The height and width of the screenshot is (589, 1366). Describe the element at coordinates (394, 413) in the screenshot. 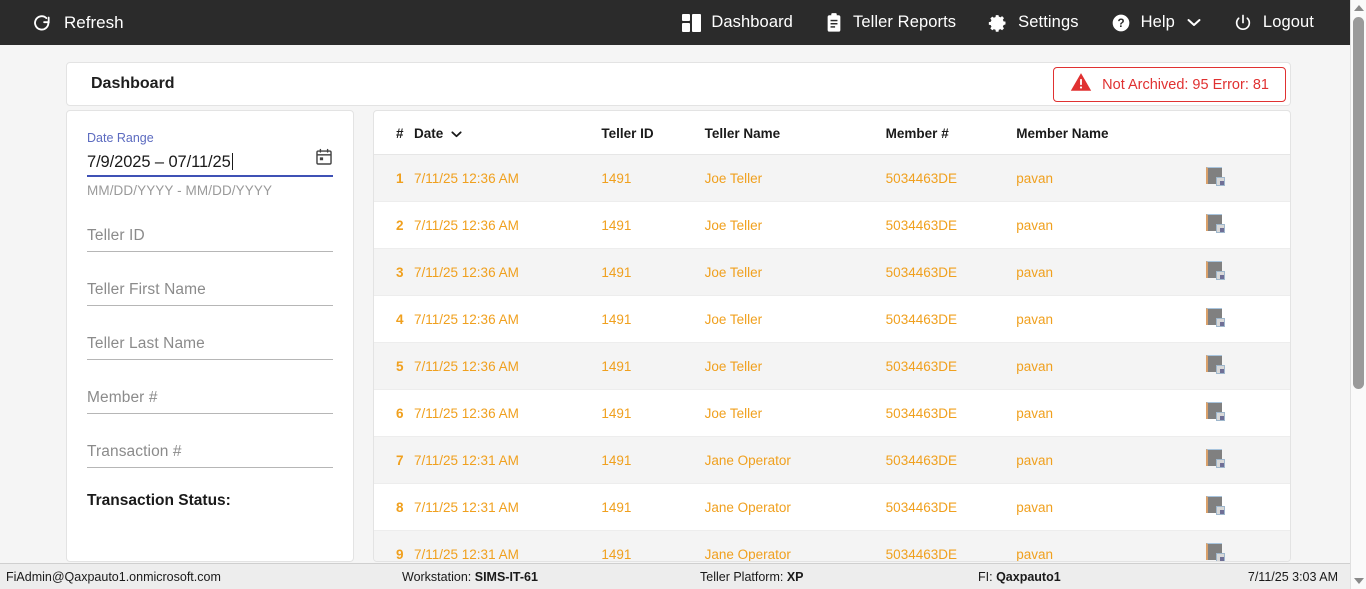

I see `cell-number: 6` at that location.